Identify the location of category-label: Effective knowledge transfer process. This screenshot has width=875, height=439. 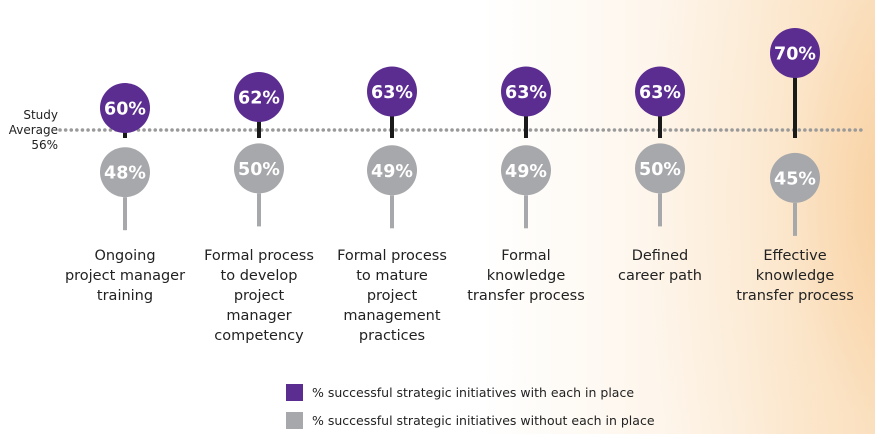
(795, 276).